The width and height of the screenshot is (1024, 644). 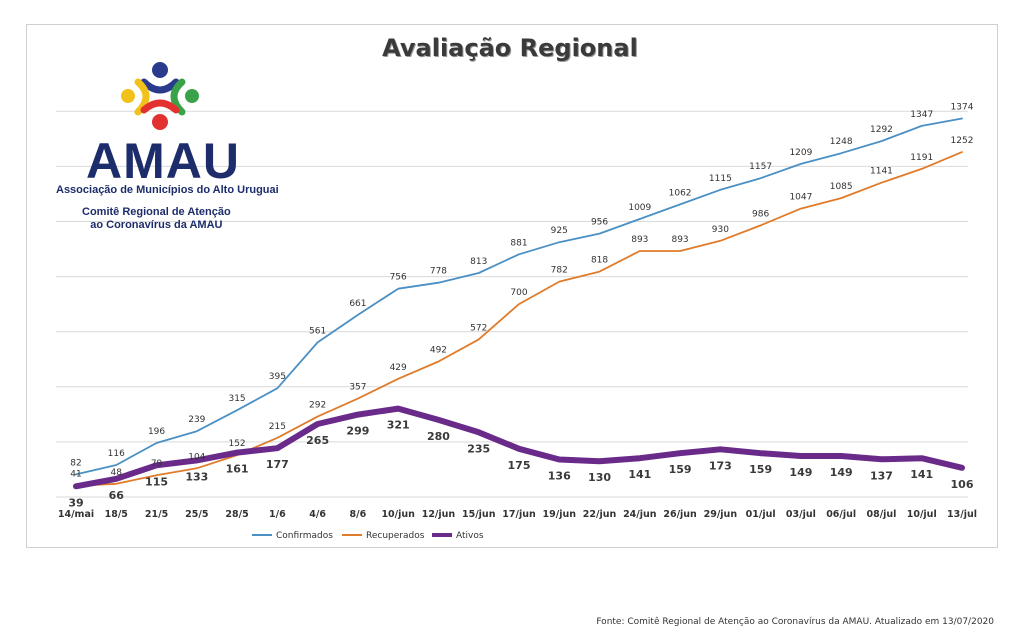 What do you see at coordinates (317, 514) in the screenshot?
I see `x-tick-label: 4/6` at bounding box center [317, 514].